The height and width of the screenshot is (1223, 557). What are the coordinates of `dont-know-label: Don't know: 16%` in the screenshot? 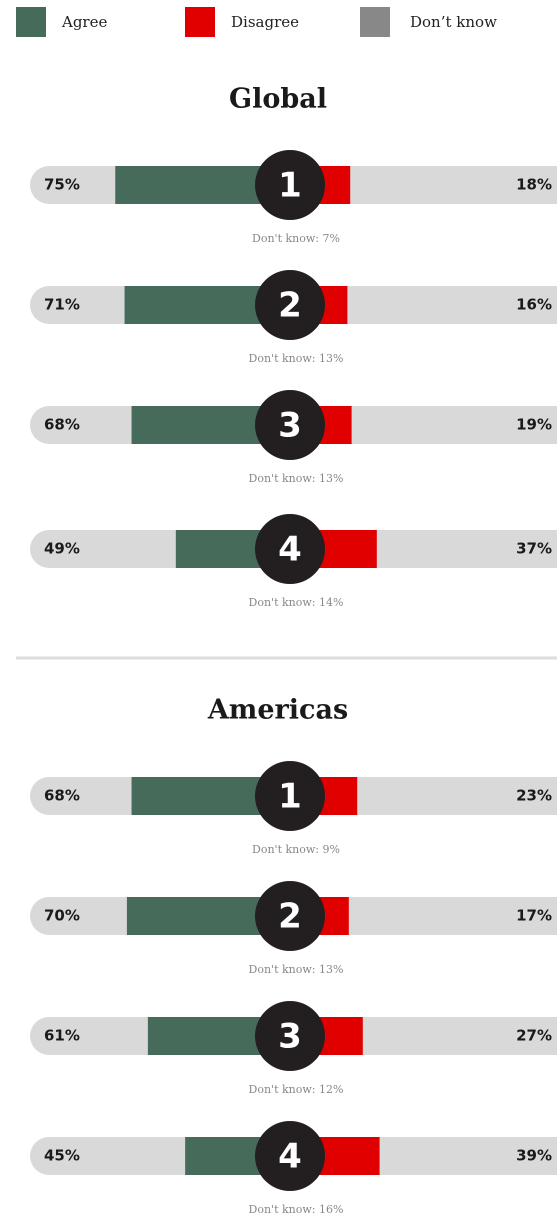 It's located at (296, 1209).